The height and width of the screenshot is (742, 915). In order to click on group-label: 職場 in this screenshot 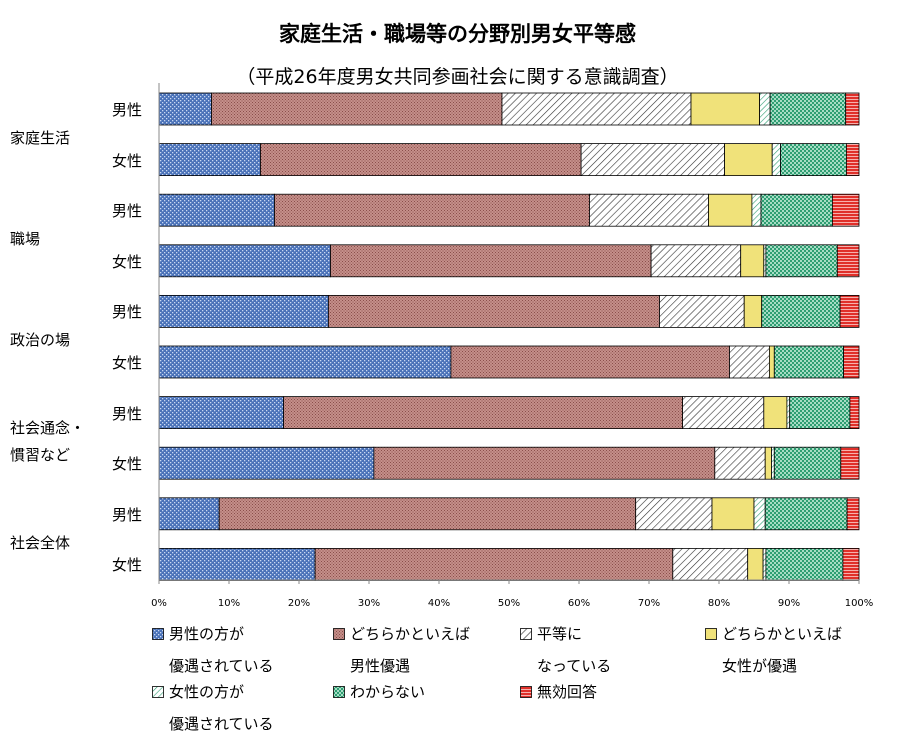, I will do `click(25, 239)`.